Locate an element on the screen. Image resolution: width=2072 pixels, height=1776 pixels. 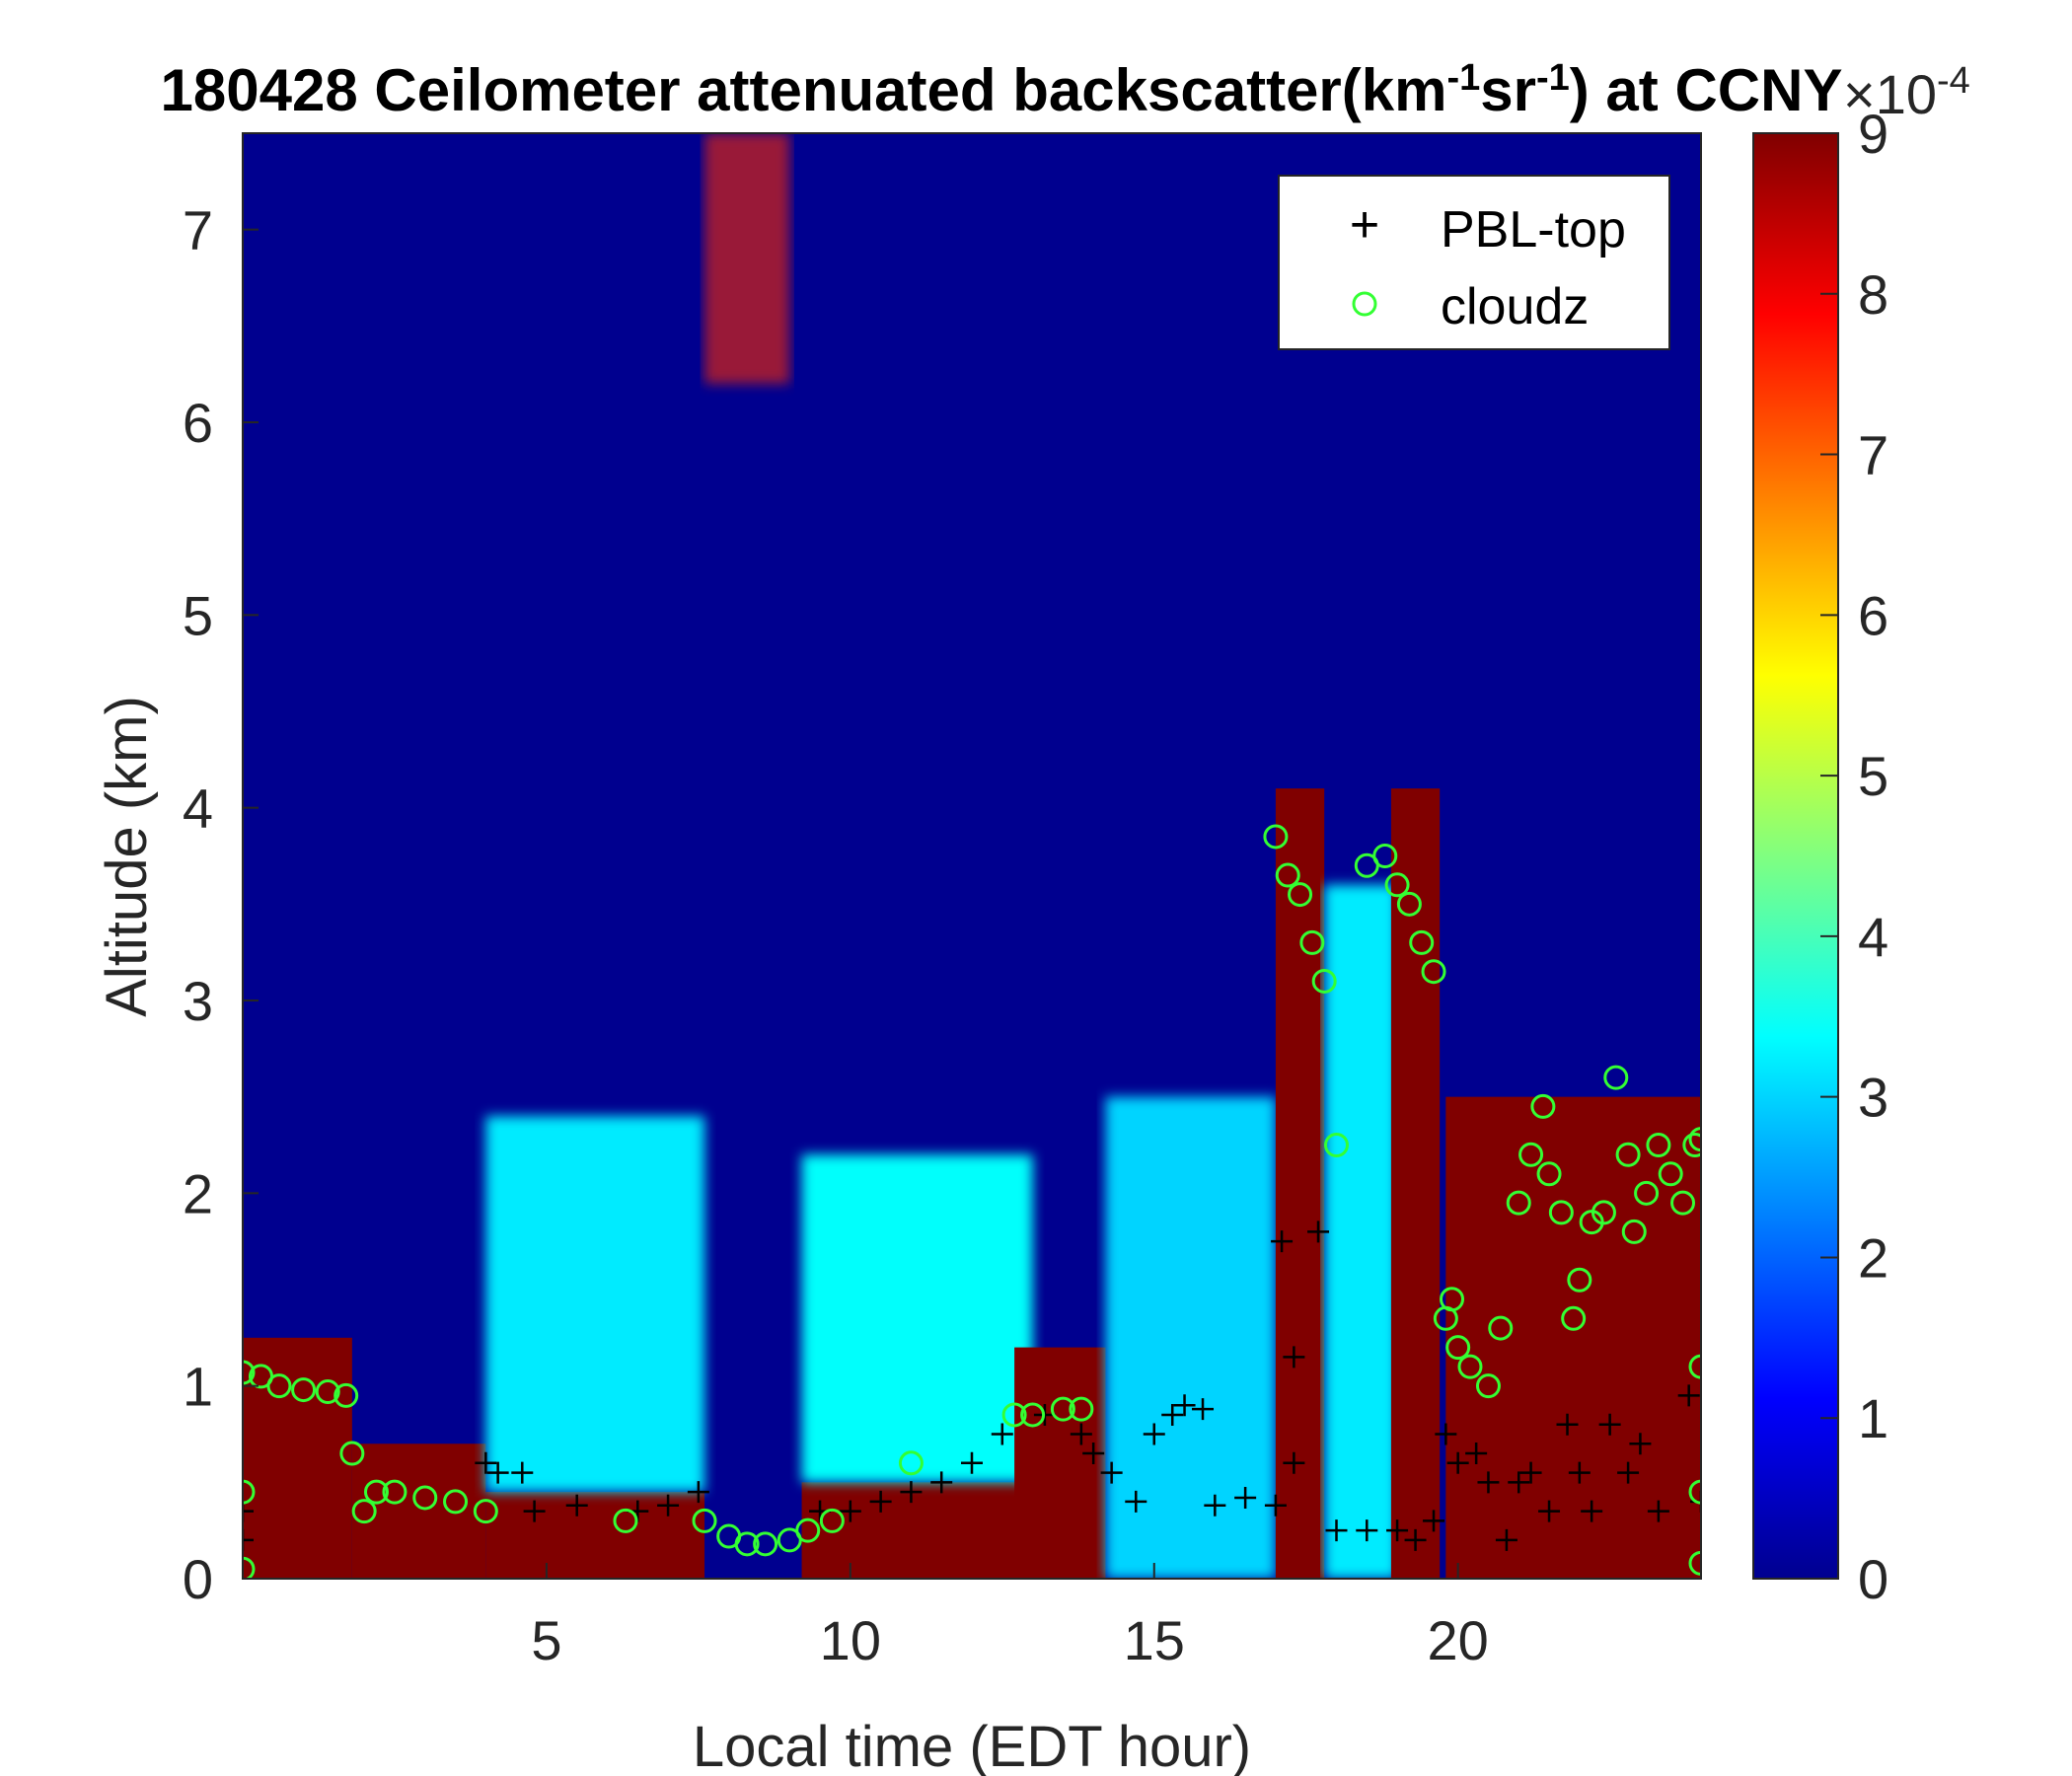
colorbar-tick-label-4: 4 is located at coordinates (1873, 937).